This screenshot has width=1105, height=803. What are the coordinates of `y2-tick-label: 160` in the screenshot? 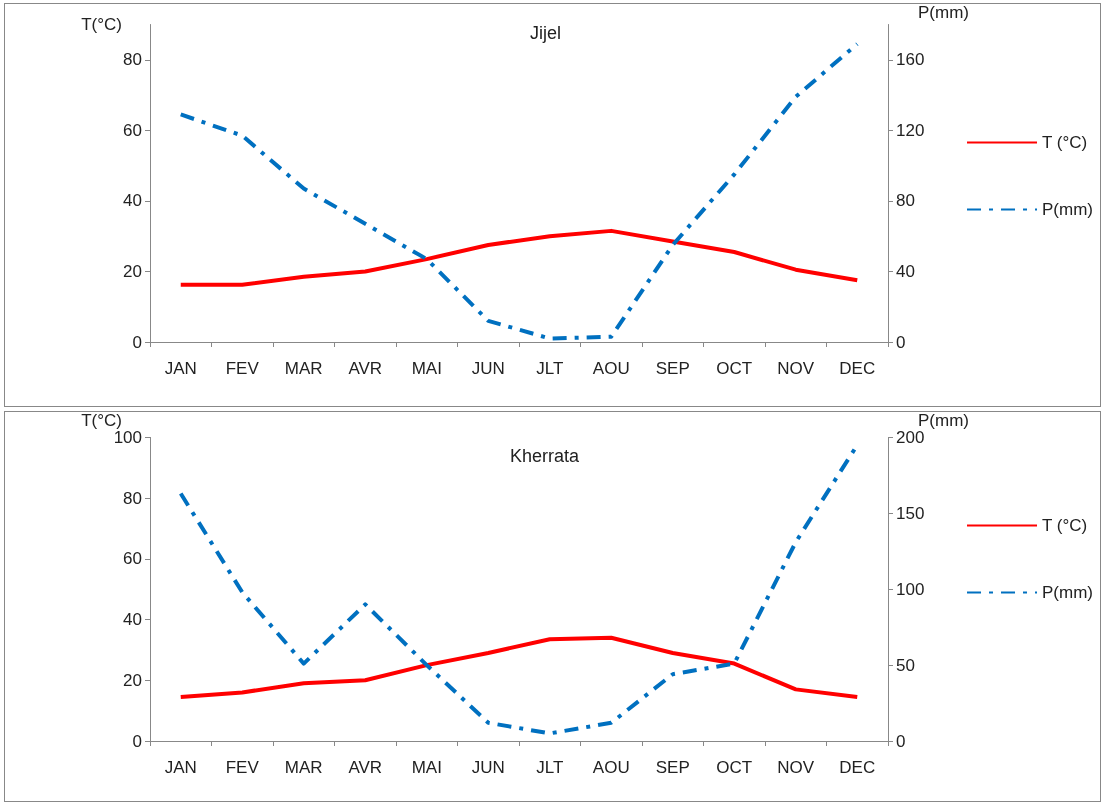 It's located at (910, 60).